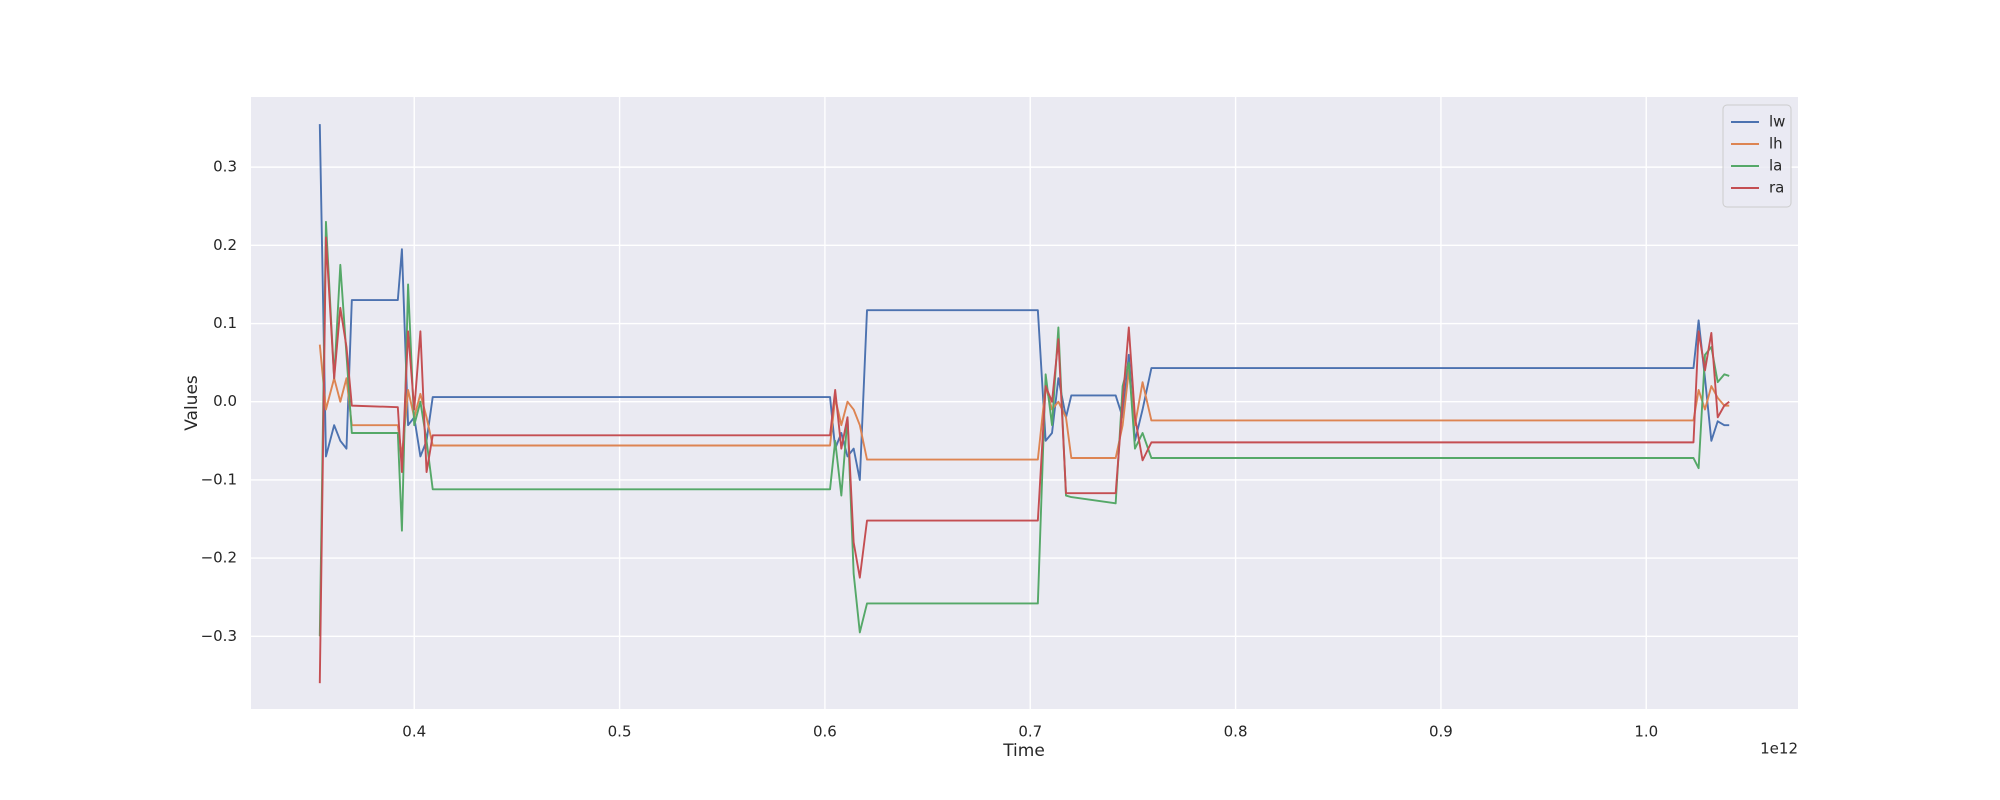  Describe the element at coordinates (825, 732) in the screenshot. I see `x-tick-label: 0.6` at that location.